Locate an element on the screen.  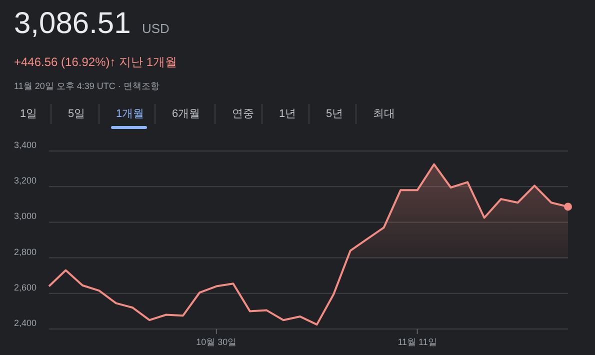
chart-subtitle: +446.56 (16.92%)↑ 지난 1개월 is located at coordinates (96, 62).